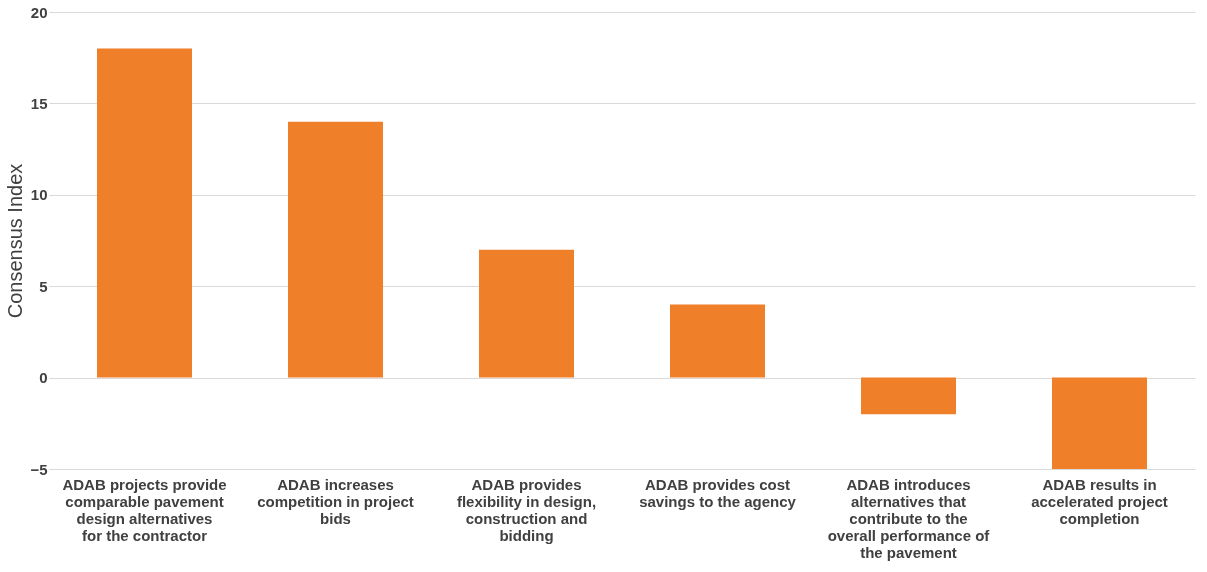 The width and height of the screenshot is (1207, 572). What do you see at coordinates (718, 492) in the screenshot?
I see `x-tick-label: ADAB provides cost savings to the agency` at bounding box center [718, 492].